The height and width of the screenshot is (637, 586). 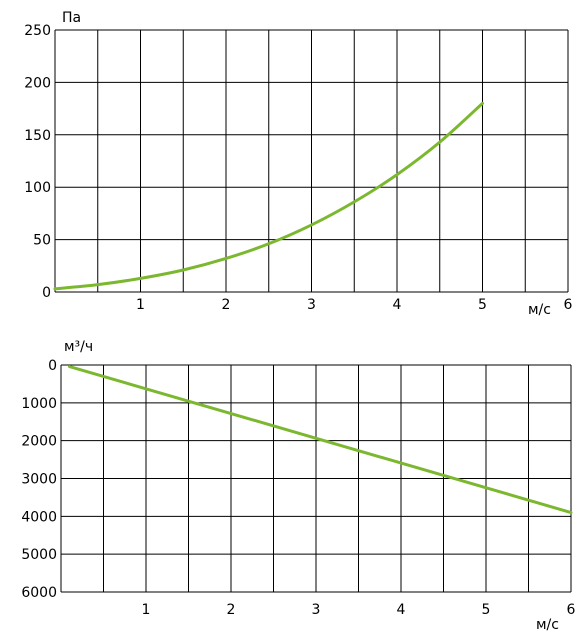 I want to click on pressure-y-tick-label: 150, so click(x=37, y=136).